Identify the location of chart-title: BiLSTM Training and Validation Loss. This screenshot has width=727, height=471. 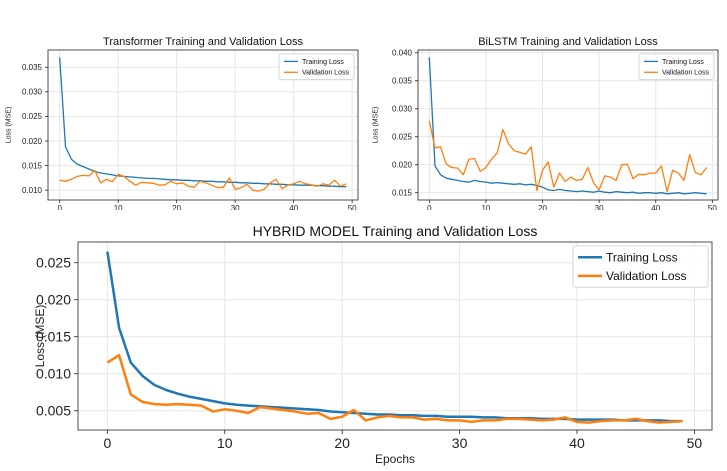
(568, 42).